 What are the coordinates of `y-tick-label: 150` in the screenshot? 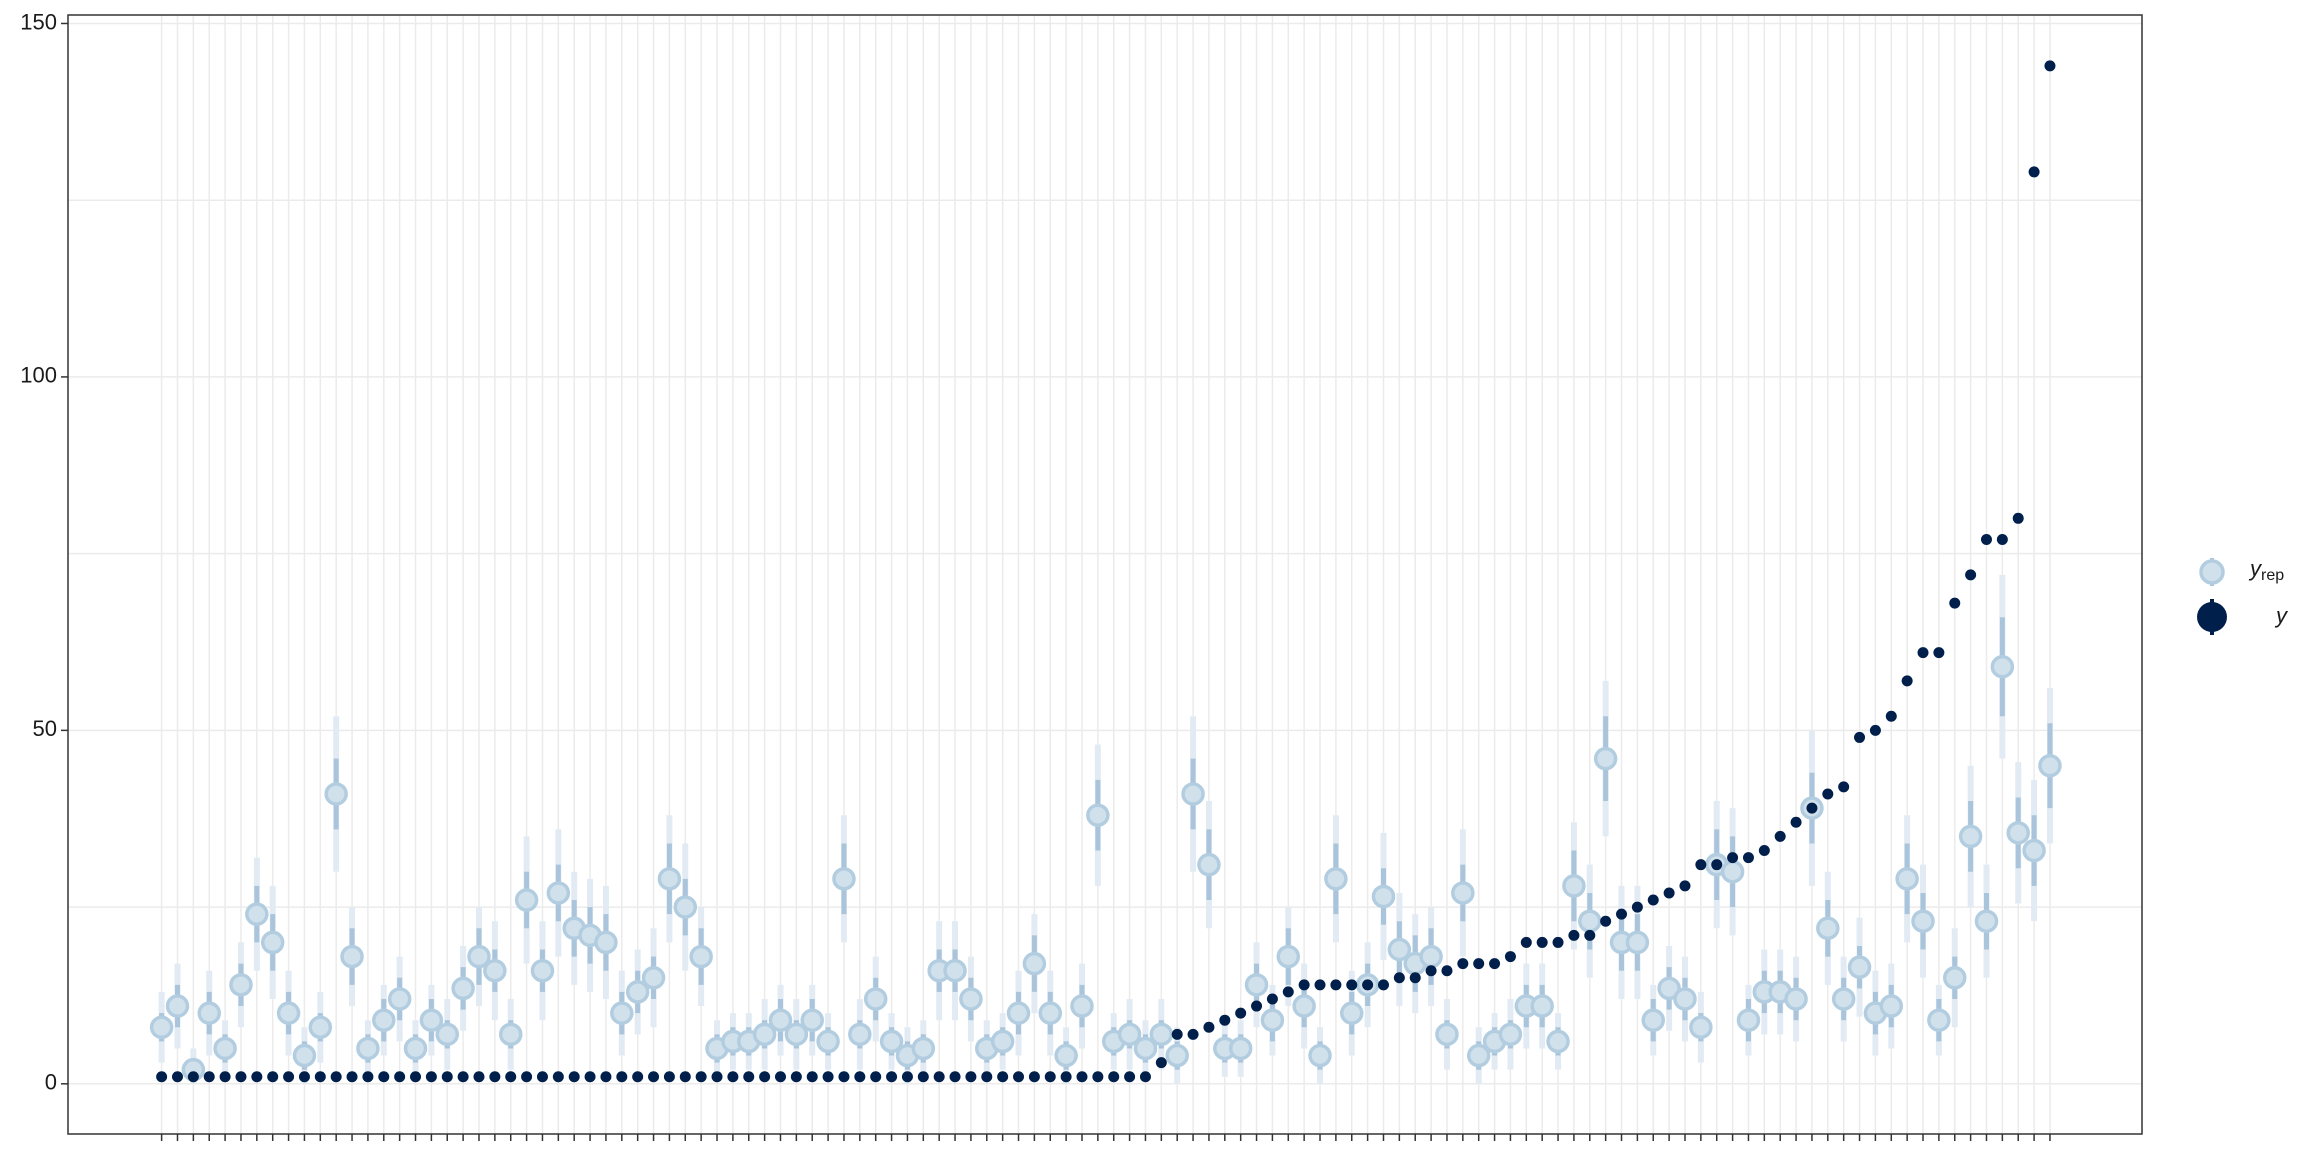 It's located at (38, 21).